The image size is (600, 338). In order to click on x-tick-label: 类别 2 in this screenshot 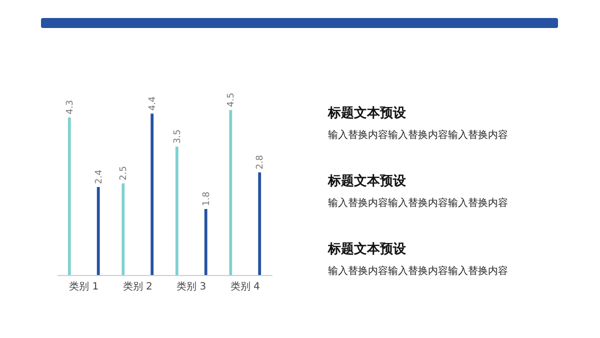, I will do `click(137, 286)`.